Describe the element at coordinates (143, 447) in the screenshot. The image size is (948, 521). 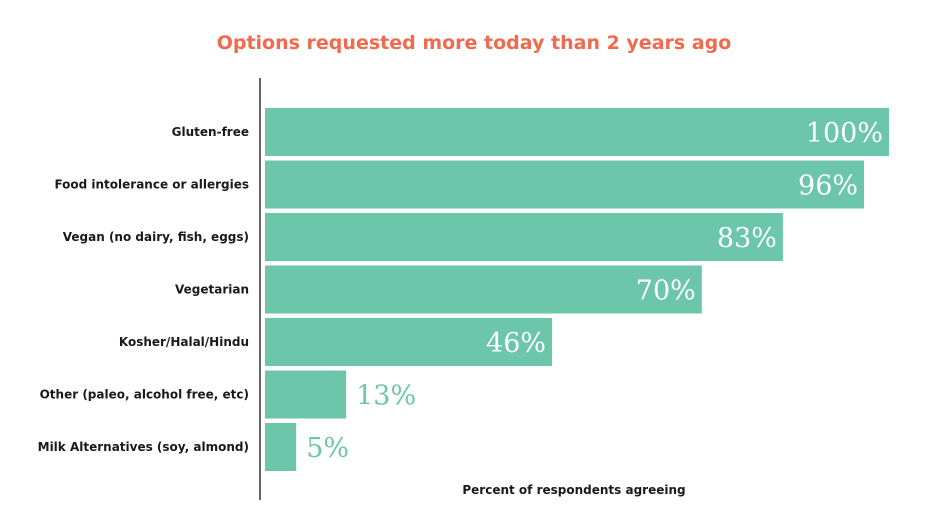
I see `category-label-6: Milk Alternatives (soy, almond)` at that location.